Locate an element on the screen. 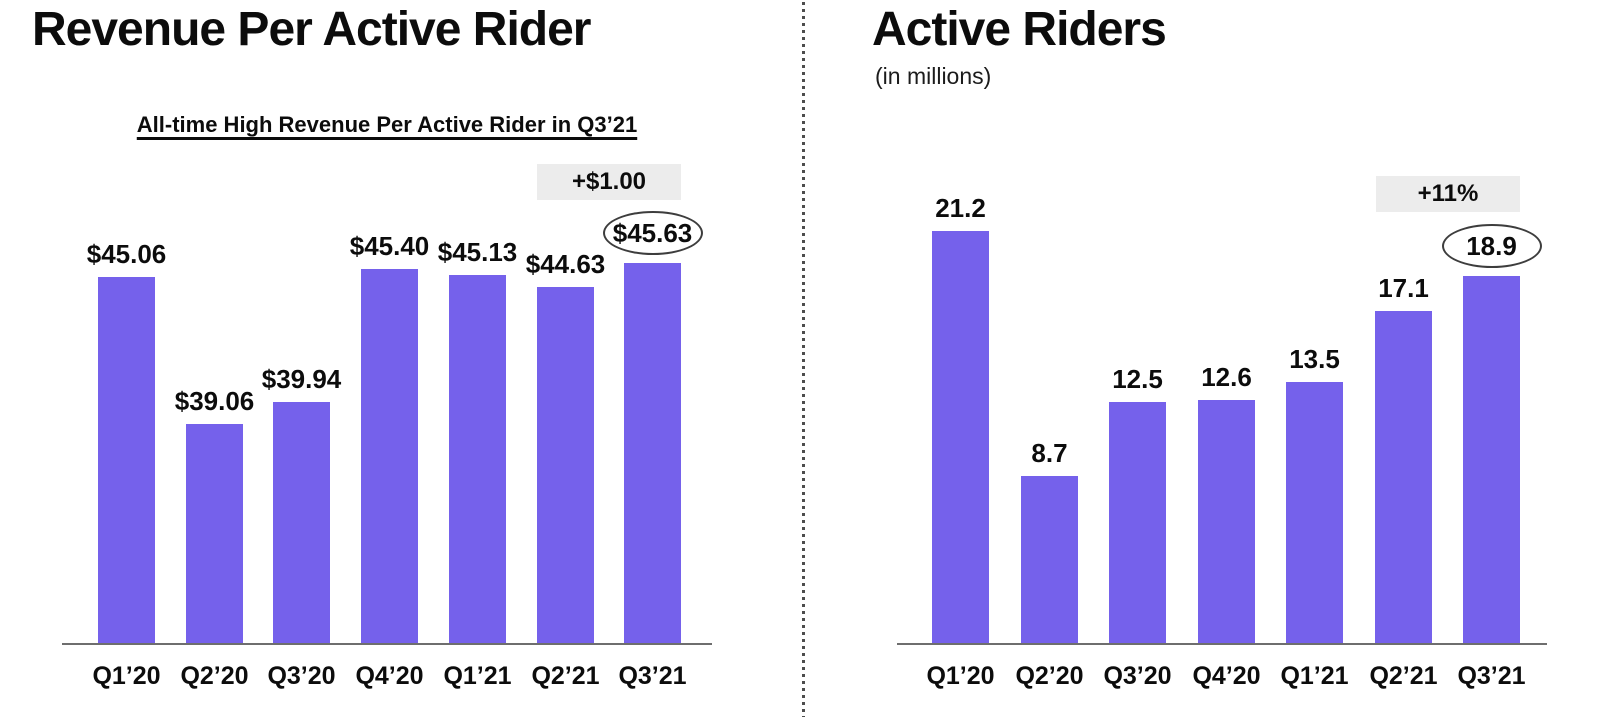 The image size is (1600, 719). active-riders-bar-Q3’21 is located at coordinates (1491, 459).